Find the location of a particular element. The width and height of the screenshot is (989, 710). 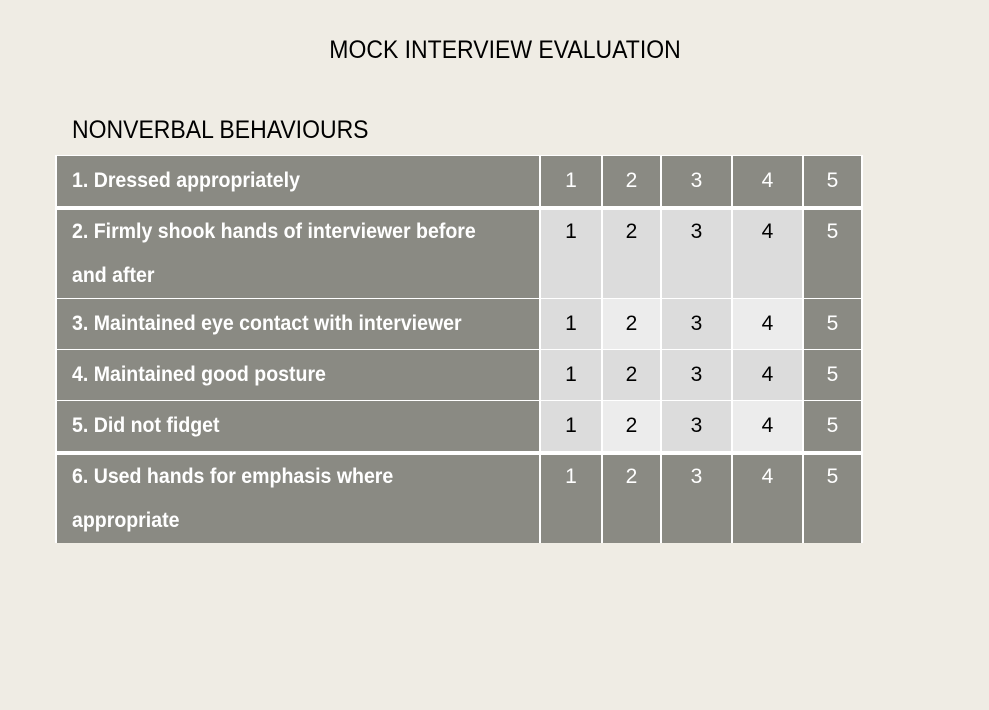

section-title: NONVERBAL BEHAVIOURS is located at coordinates (220, 130).